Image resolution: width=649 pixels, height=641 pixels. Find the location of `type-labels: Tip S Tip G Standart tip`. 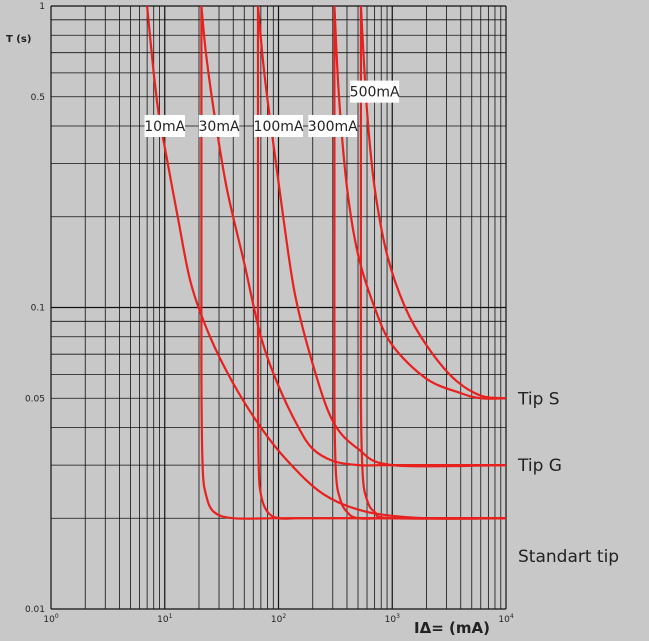

type-labels: Tip S Tip G Standart tip is located at coordinates (568, 478).